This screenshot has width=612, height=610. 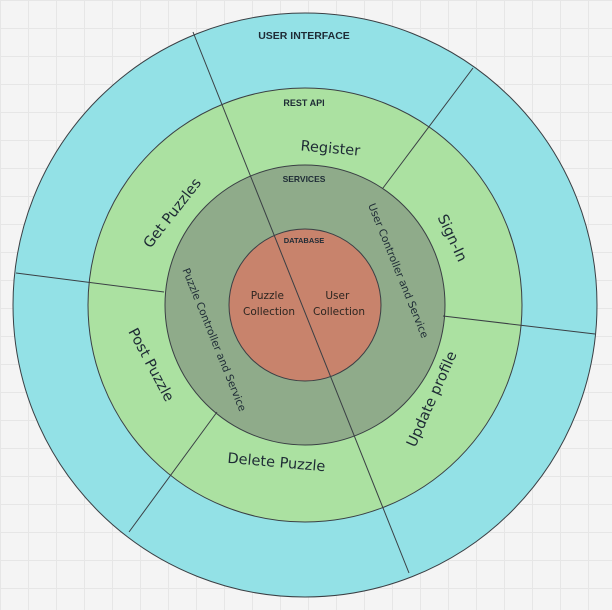 What do you see at coordinates (267, 296) in the screenshot?
I see `puzzle-collection-line-1: Puzzle` at bounding box center [267, 296].